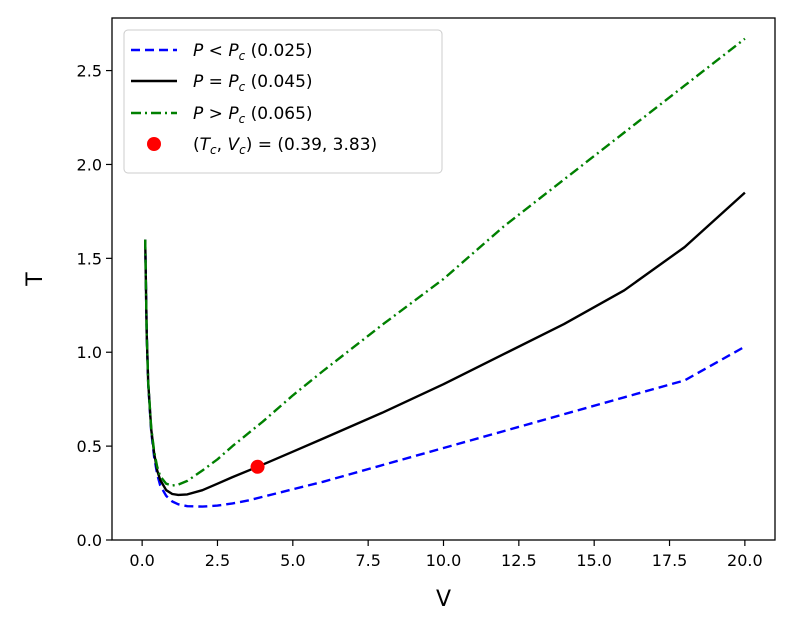  Describe the element at coordinates (253, 83) in the screenshot. I see `legend-label-2: P = Pc (0.045)` at that location.